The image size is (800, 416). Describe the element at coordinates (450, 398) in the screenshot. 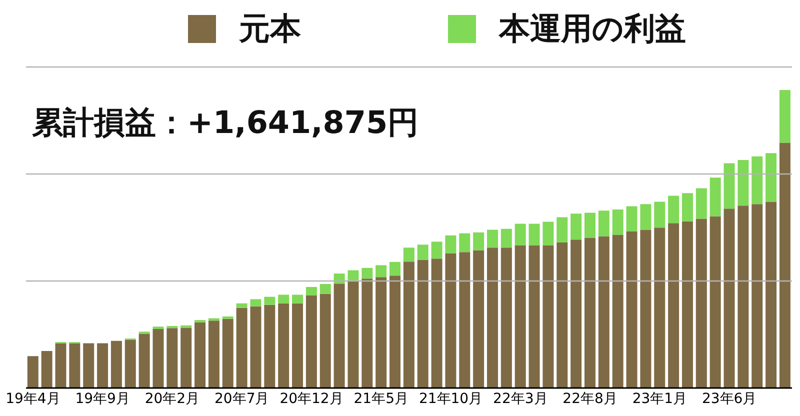

I see `x-tick-label: 21年10月` at that location.